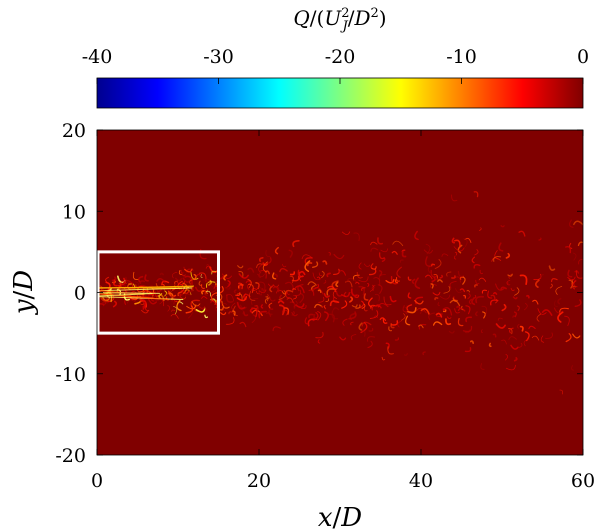 The image size is (598, 532). I want to click on colorbar-label: Q/(U2 J/D2), so click(339, 20).